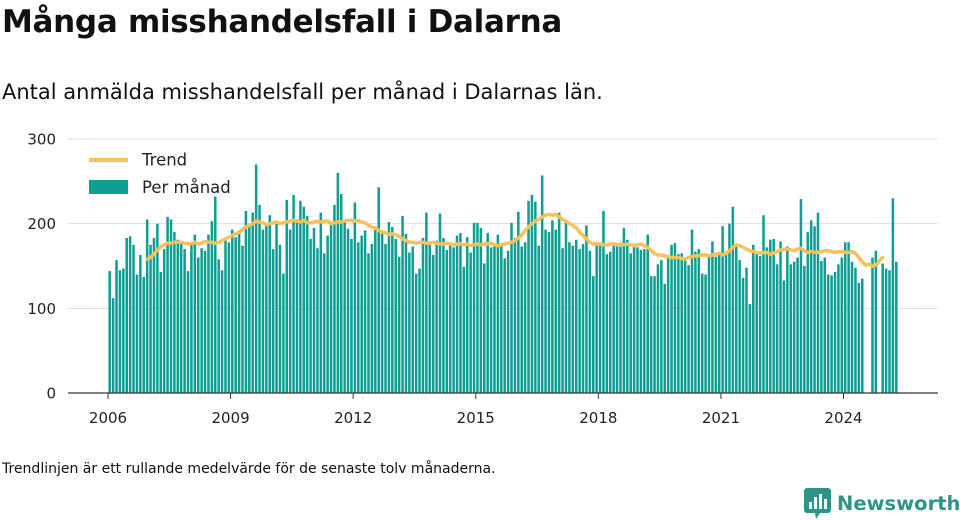 Image resolution: width=960 pixels, height=520 pixels. I want to click on x-tick-label: 2012, so click(353, 418).